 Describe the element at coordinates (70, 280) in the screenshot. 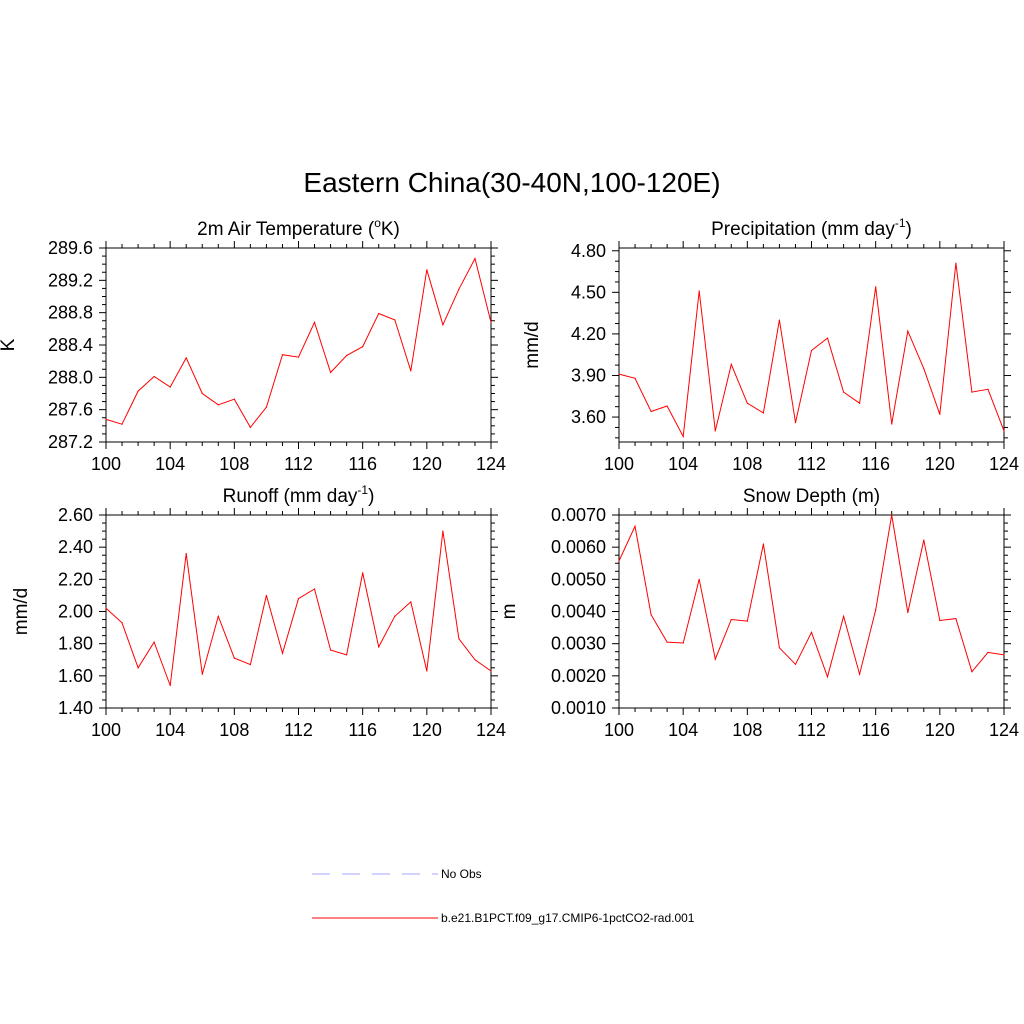

I see `y-tick-label: 289.2` at that location.